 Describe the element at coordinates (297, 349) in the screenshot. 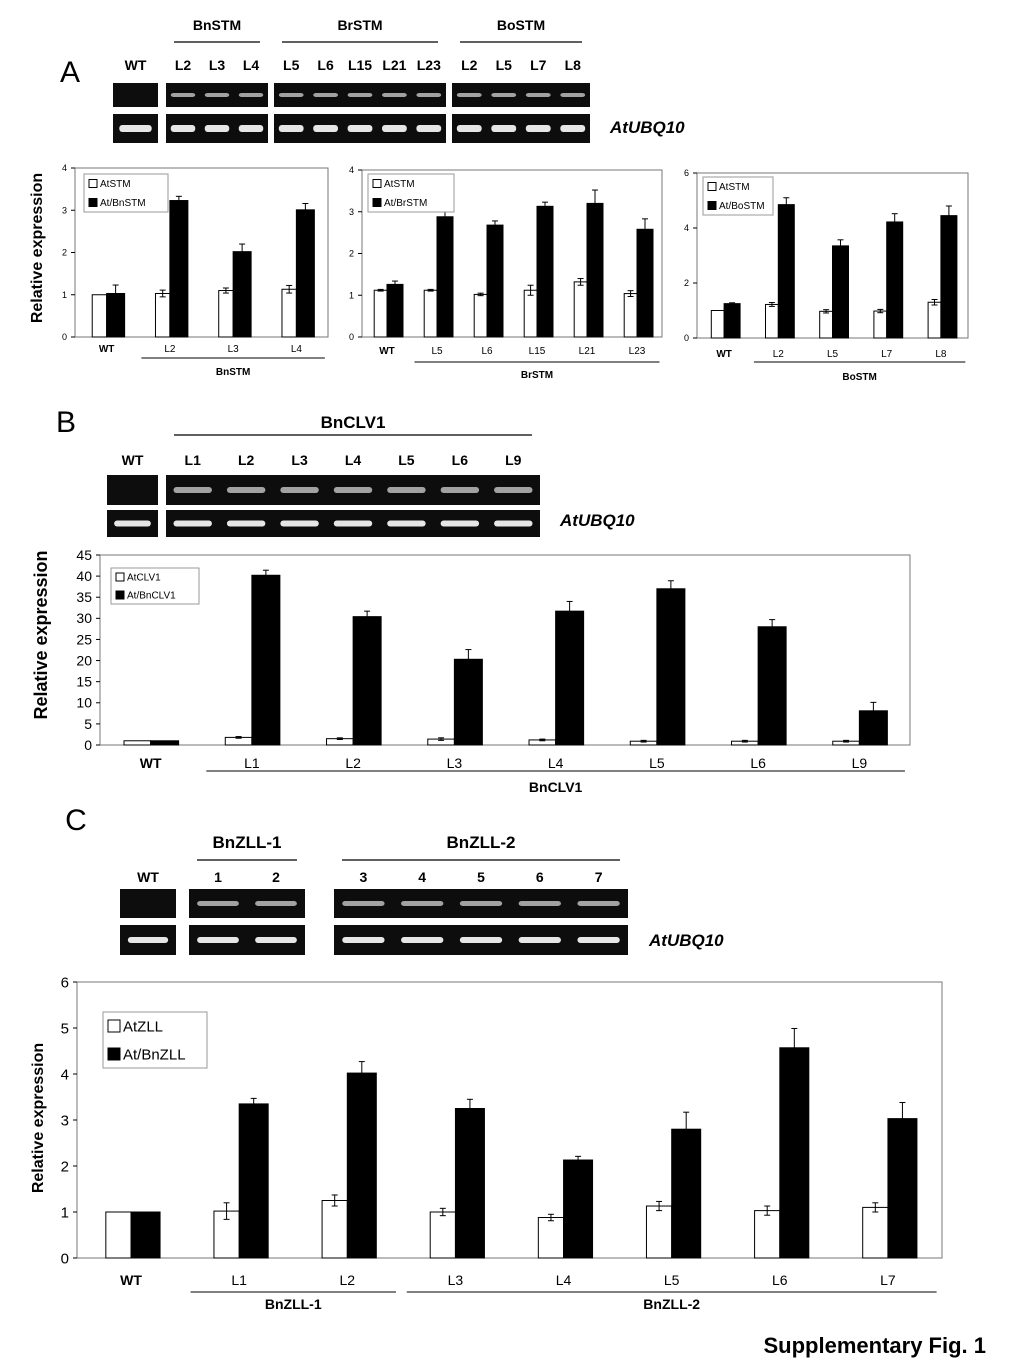

I see `category-label: L4` at that location.